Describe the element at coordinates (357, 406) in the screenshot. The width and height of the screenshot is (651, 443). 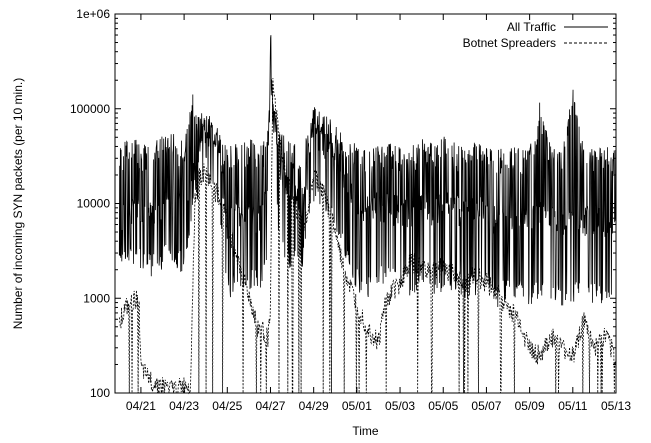
I see `x-tick-label: 05/01` at that location.